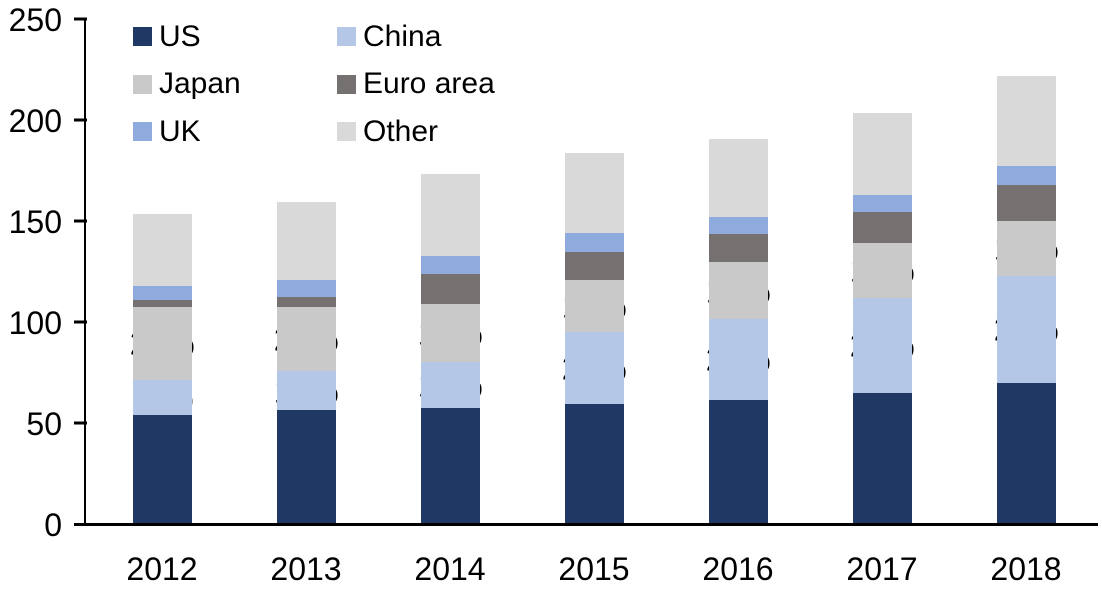 This screenshot has width=1102, height=598. What do you see at coordinates (53, 525) in the screenshot?
I see `y-tick-label: 0` at bounding box center [53, 525].